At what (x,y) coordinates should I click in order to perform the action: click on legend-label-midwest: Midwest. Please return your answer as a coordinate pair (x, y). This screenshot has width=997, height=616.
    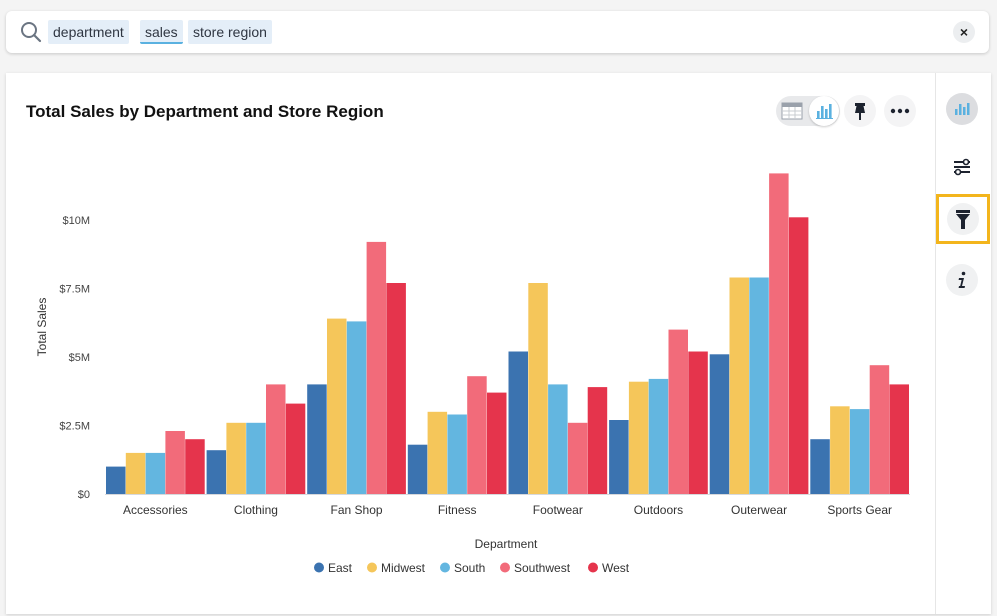
    Looking at the image, I should click on (403, 568).